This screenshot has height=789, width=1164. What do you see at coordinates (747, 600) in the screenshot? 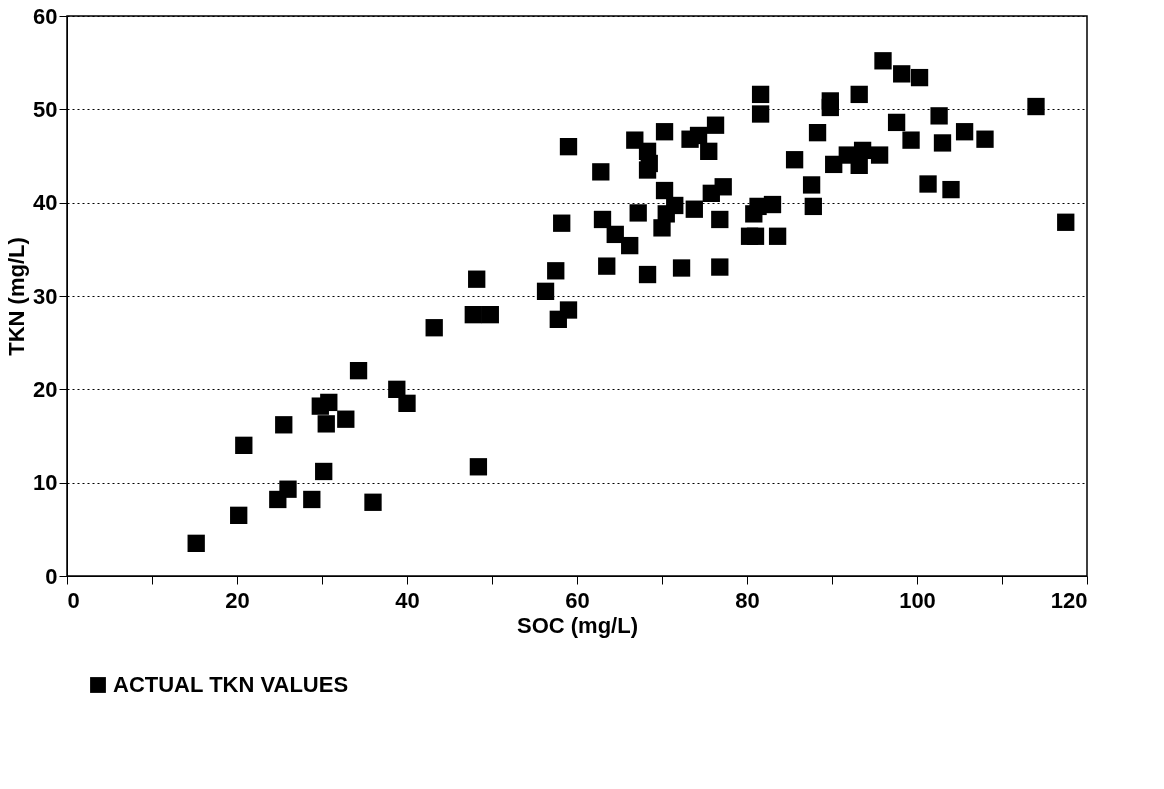
I see `x-tick-label: 80` at bounding box center [747, 600].